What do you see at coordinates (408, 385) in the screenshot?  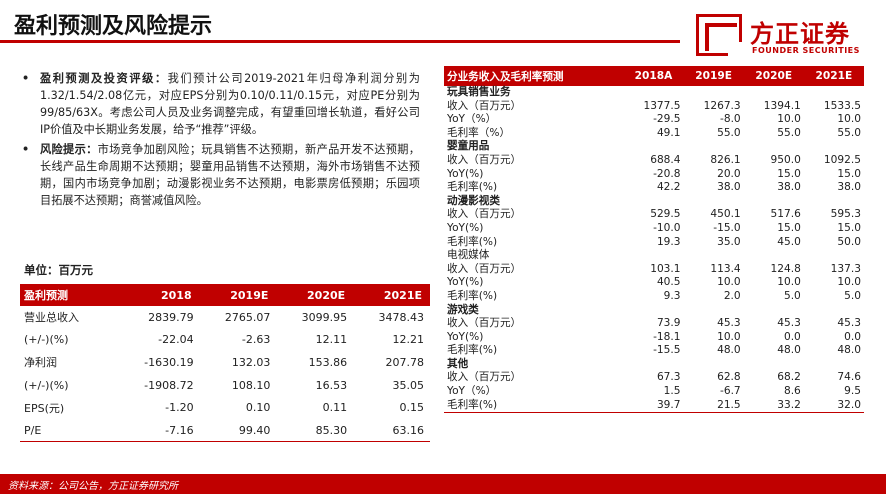 I see `table-cell: 35.05` at bounding box center [408, 385].